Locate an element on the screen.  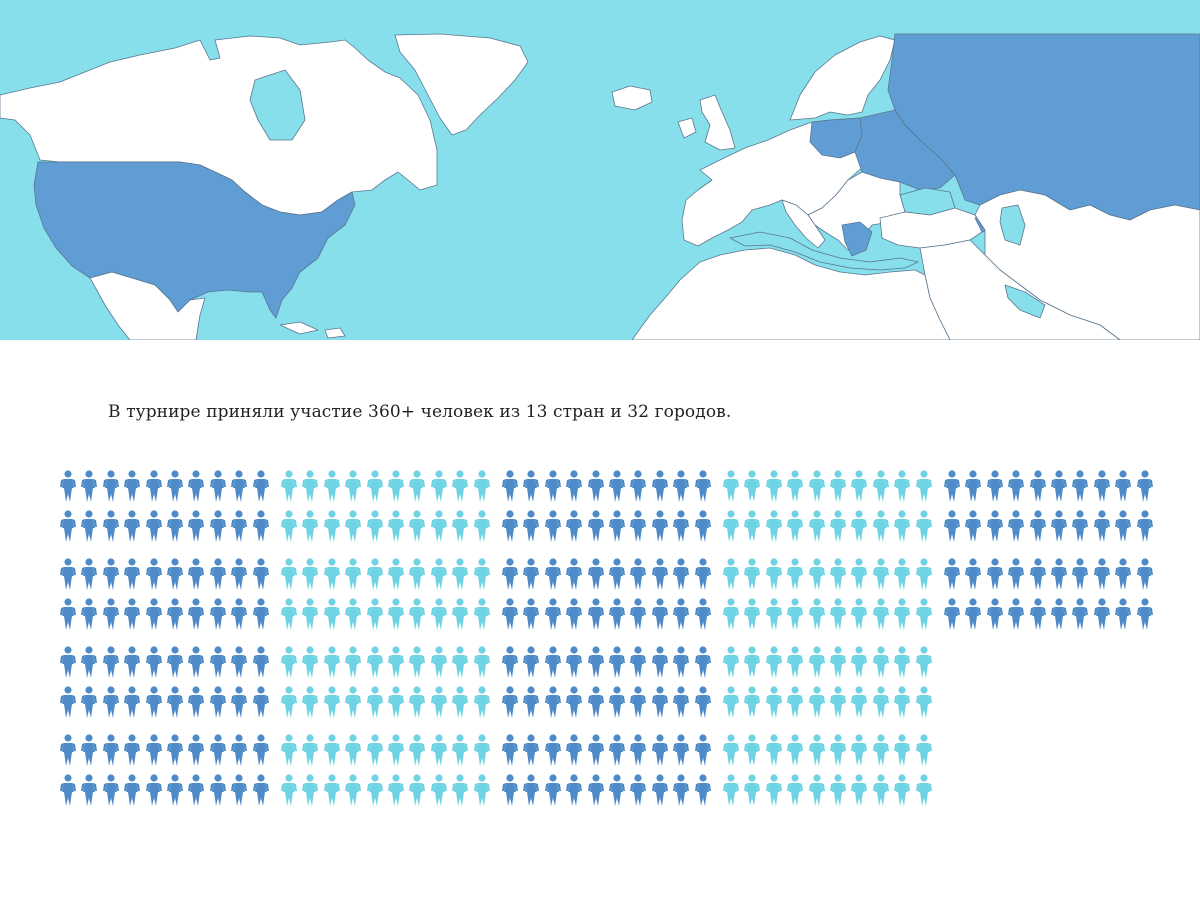
north-africa is located at coordinates (791, 293).